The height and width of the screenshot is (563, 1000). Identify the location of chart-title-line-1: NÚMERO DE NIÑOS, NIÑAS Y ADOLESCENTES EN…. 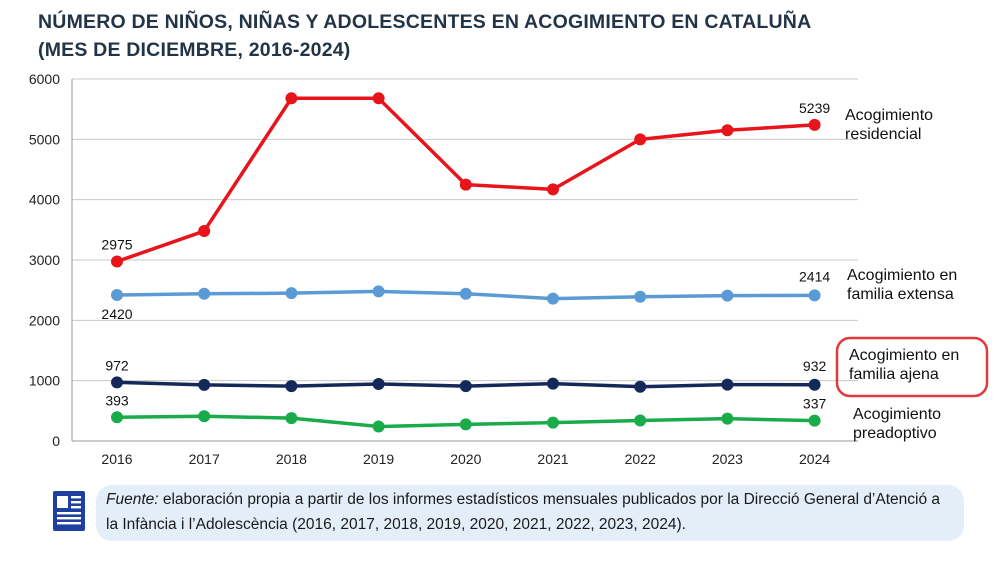
(425, 22).